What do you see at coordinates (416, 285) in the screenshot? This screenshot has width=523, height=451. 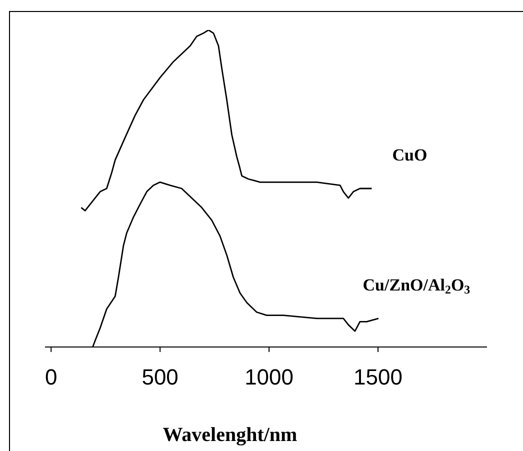 I see `series-label: Cu/ZnO/Al$_{2}$O$_{3}$` at bounding box center [416, 285].